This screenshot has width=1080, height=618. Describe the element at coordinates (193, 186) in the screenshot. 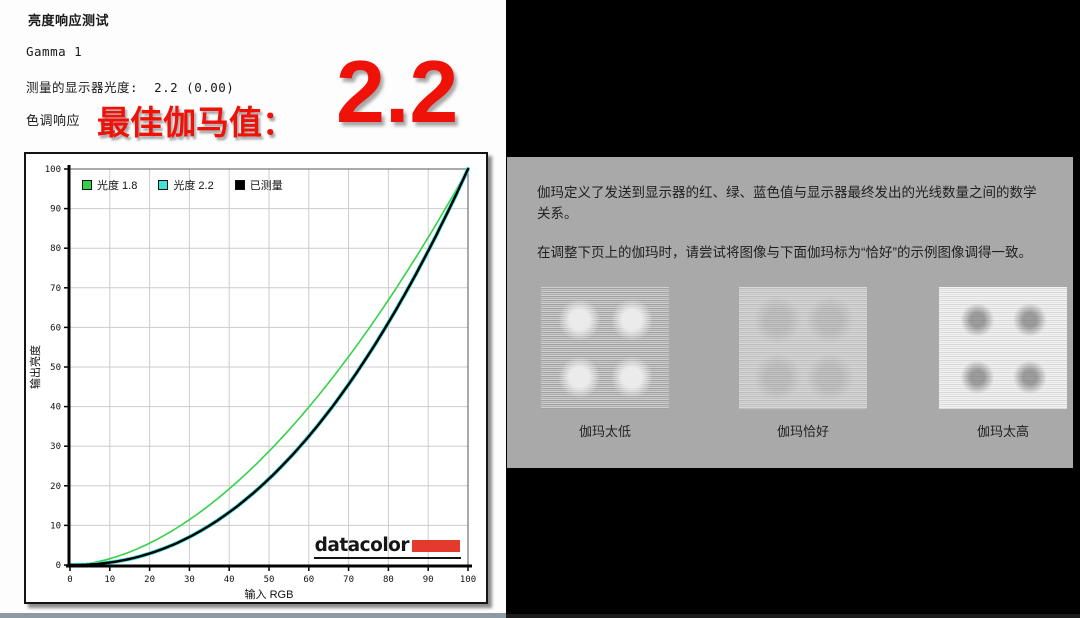

I see `legend-label: 光度 2.2` at that location.